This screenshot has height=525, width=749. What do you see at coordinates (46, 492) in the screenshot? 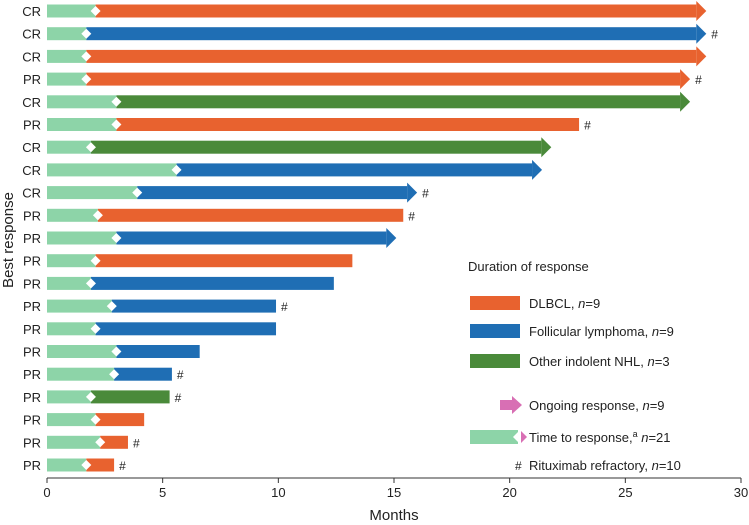
I see `x-tick-label: 0` at bounding box center [46, 492].